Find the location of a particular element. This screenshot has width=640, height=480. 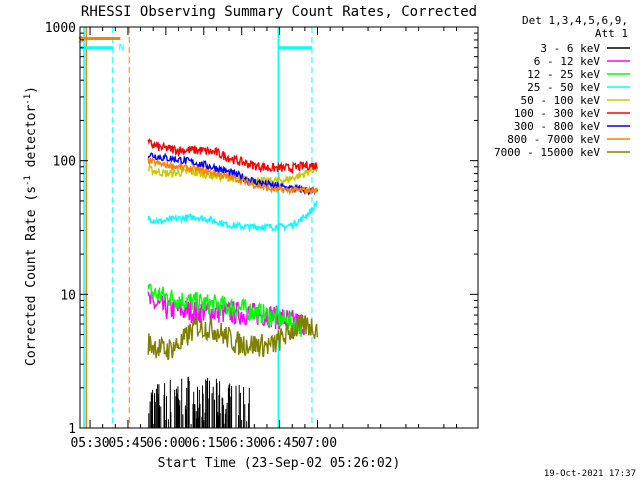

y-tick-label: 1000 is located at coordinates (60, 28).